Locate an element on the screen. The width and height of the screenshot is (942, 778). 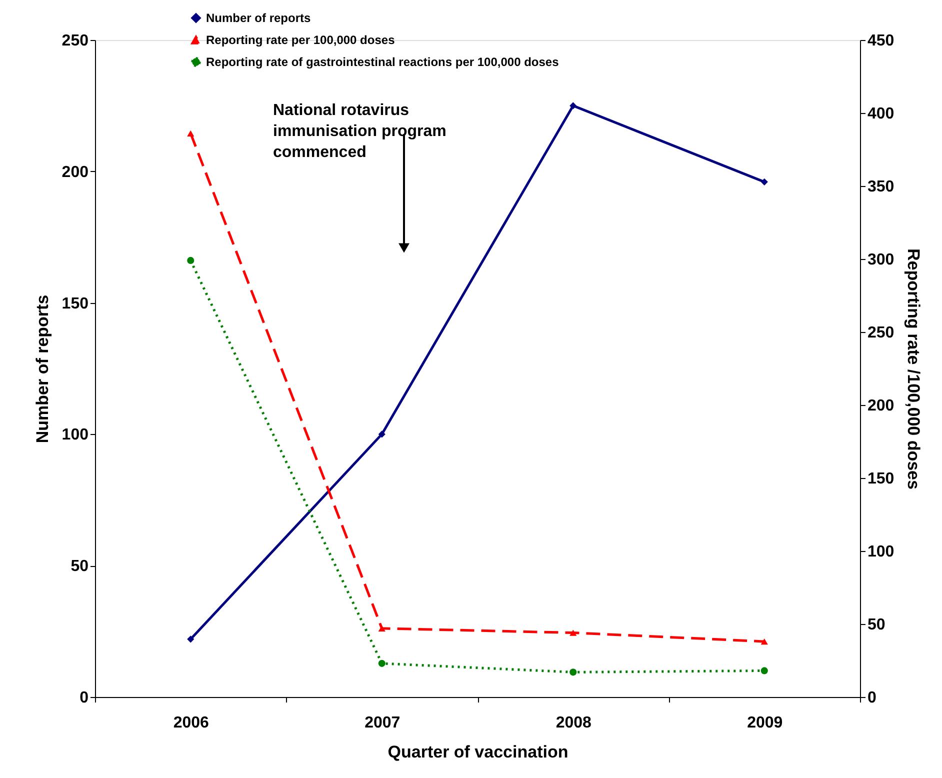
y2-tick-label: 150 is located at coordinates (881, 479).